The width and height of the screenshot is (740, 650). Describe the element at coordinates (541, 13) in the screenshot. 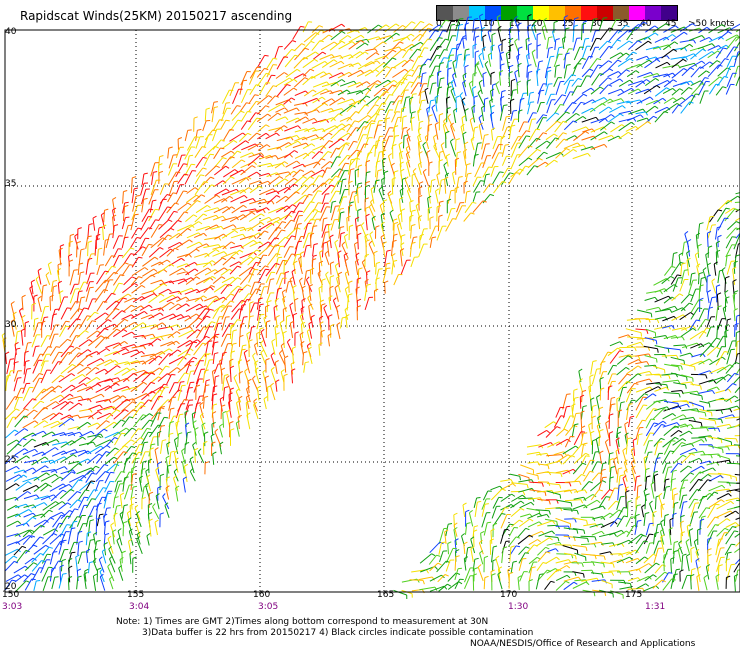

I see `legend-swatch` at that location.